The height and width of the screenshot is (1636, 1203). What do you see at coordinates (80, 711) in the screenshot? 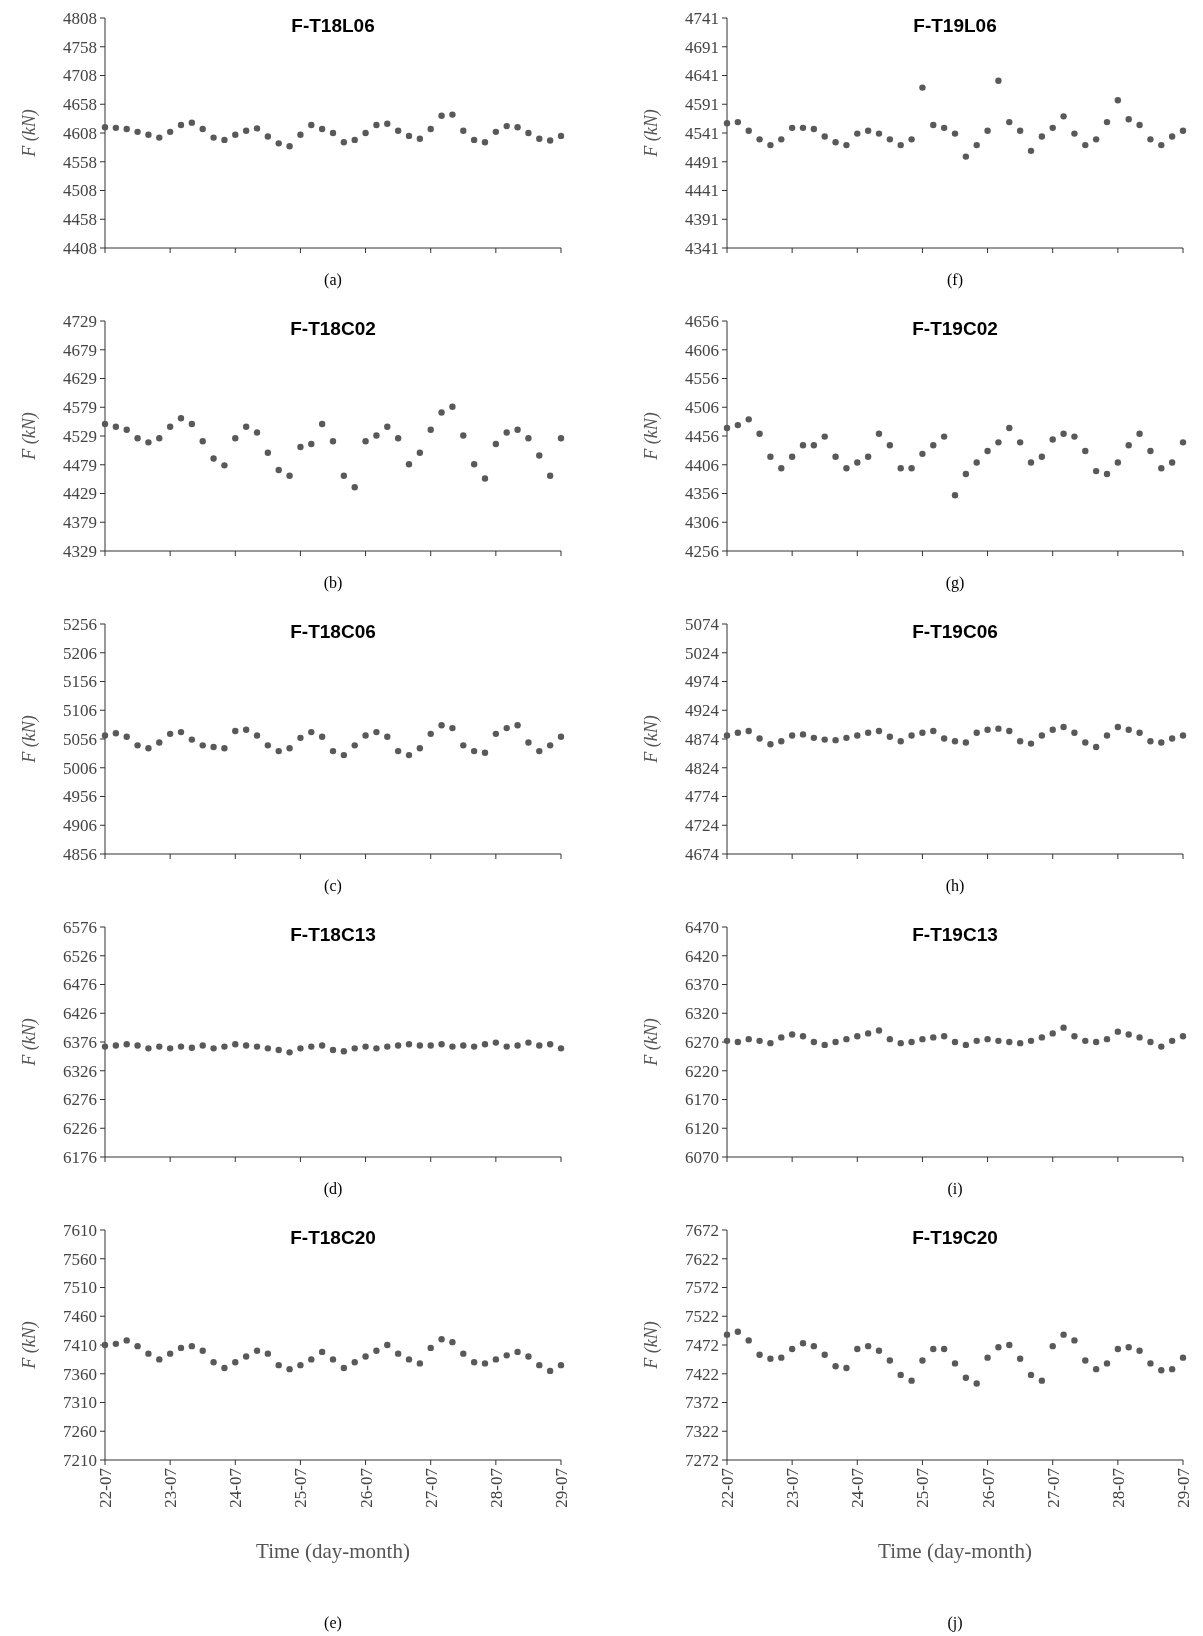
I see `y-tick-label: 5106` at bounding box center [80, 711].